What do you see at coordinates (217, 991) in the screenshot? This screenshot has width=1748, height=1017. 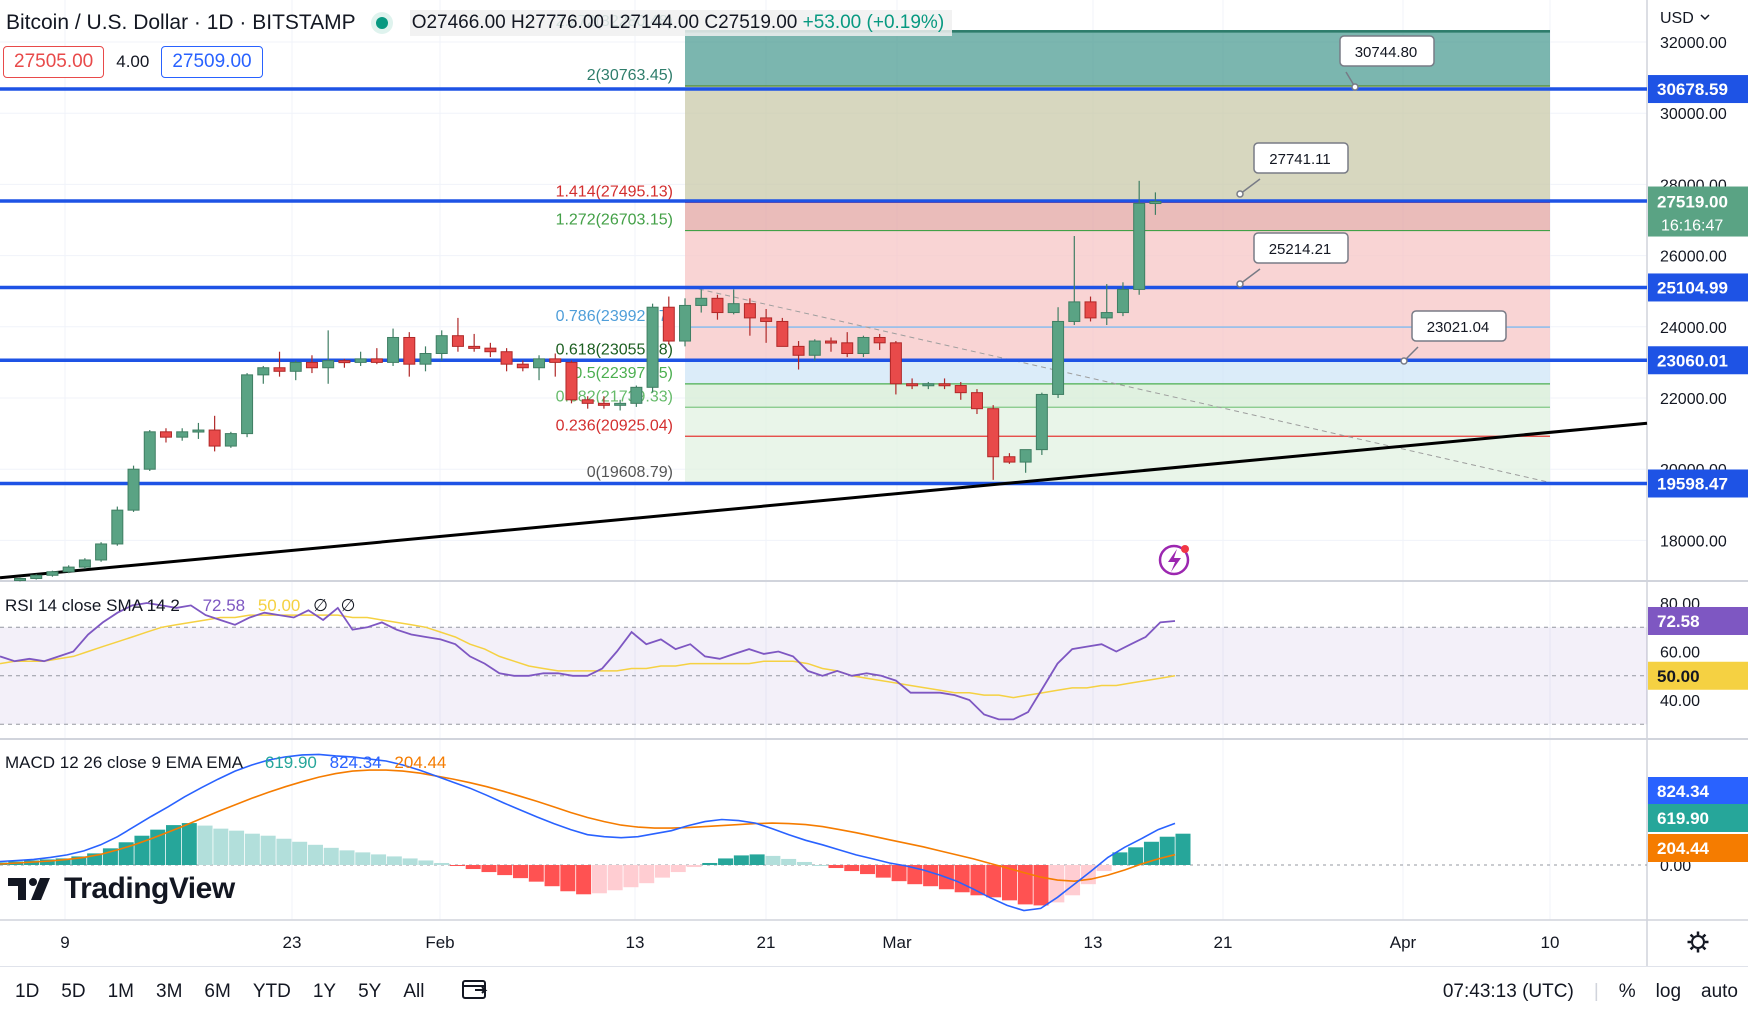 I see `timeframe-button-6m: 6M` at bounding box center [217, 991].